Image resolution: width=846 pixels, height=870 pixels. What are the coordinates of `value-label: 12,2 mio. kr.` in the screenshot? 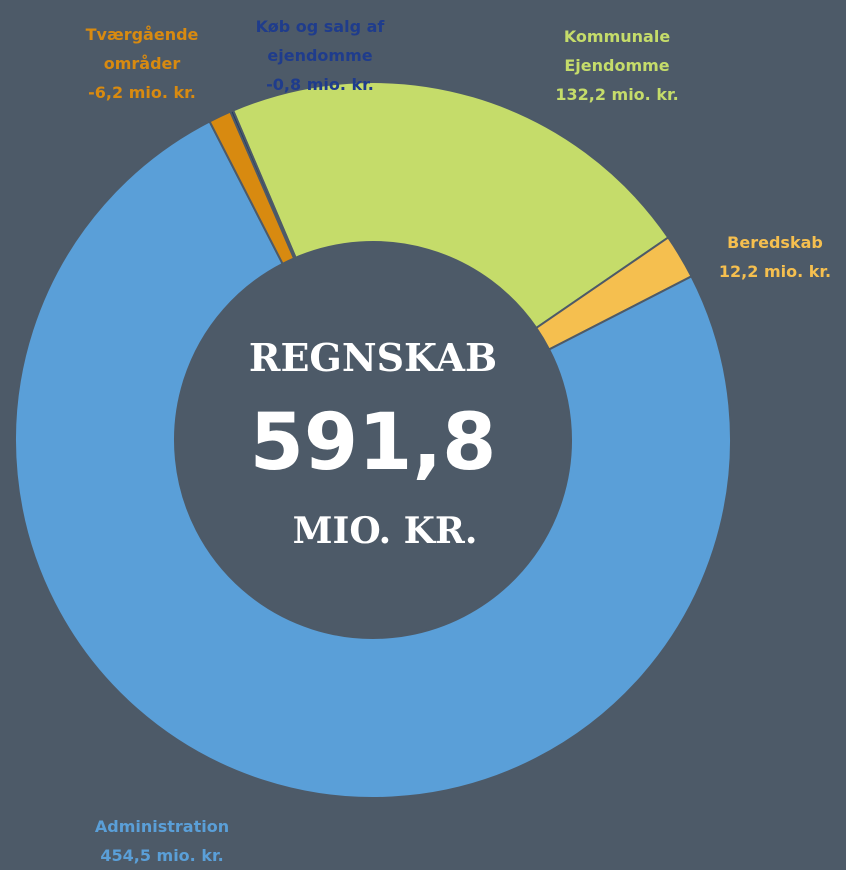 It's located at (775, 271).